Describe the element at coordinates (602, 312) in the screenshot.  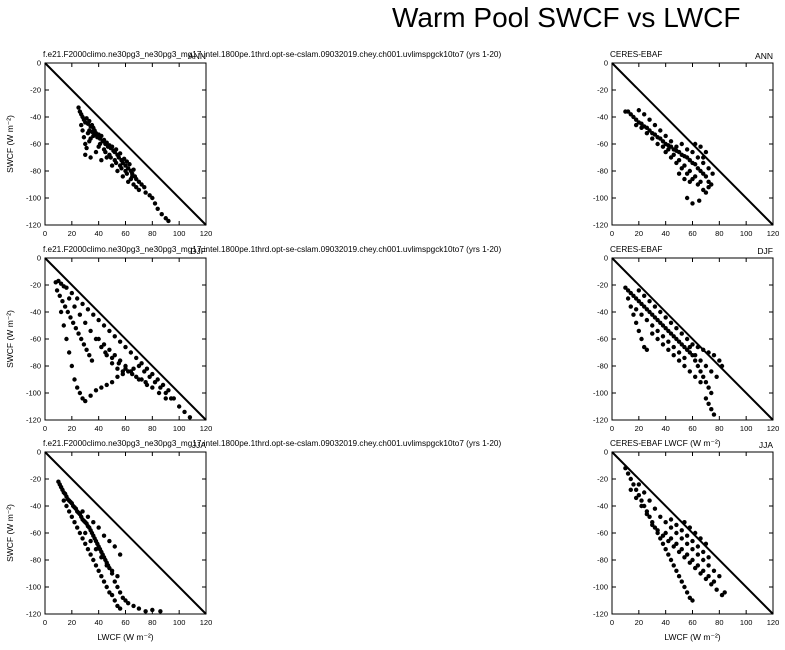
I see `y-tick-label: -40` at that location.